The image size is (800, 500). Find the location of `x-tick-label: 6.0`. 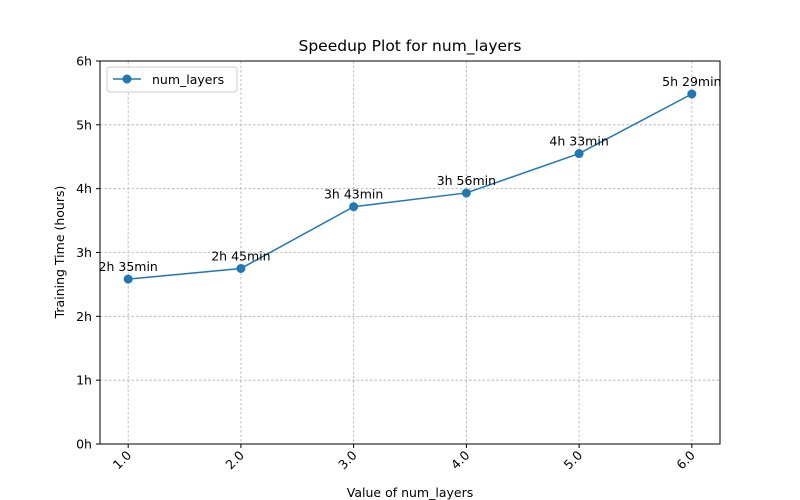

x-tick-label: 6.0 is located at coordinates (685, 459).